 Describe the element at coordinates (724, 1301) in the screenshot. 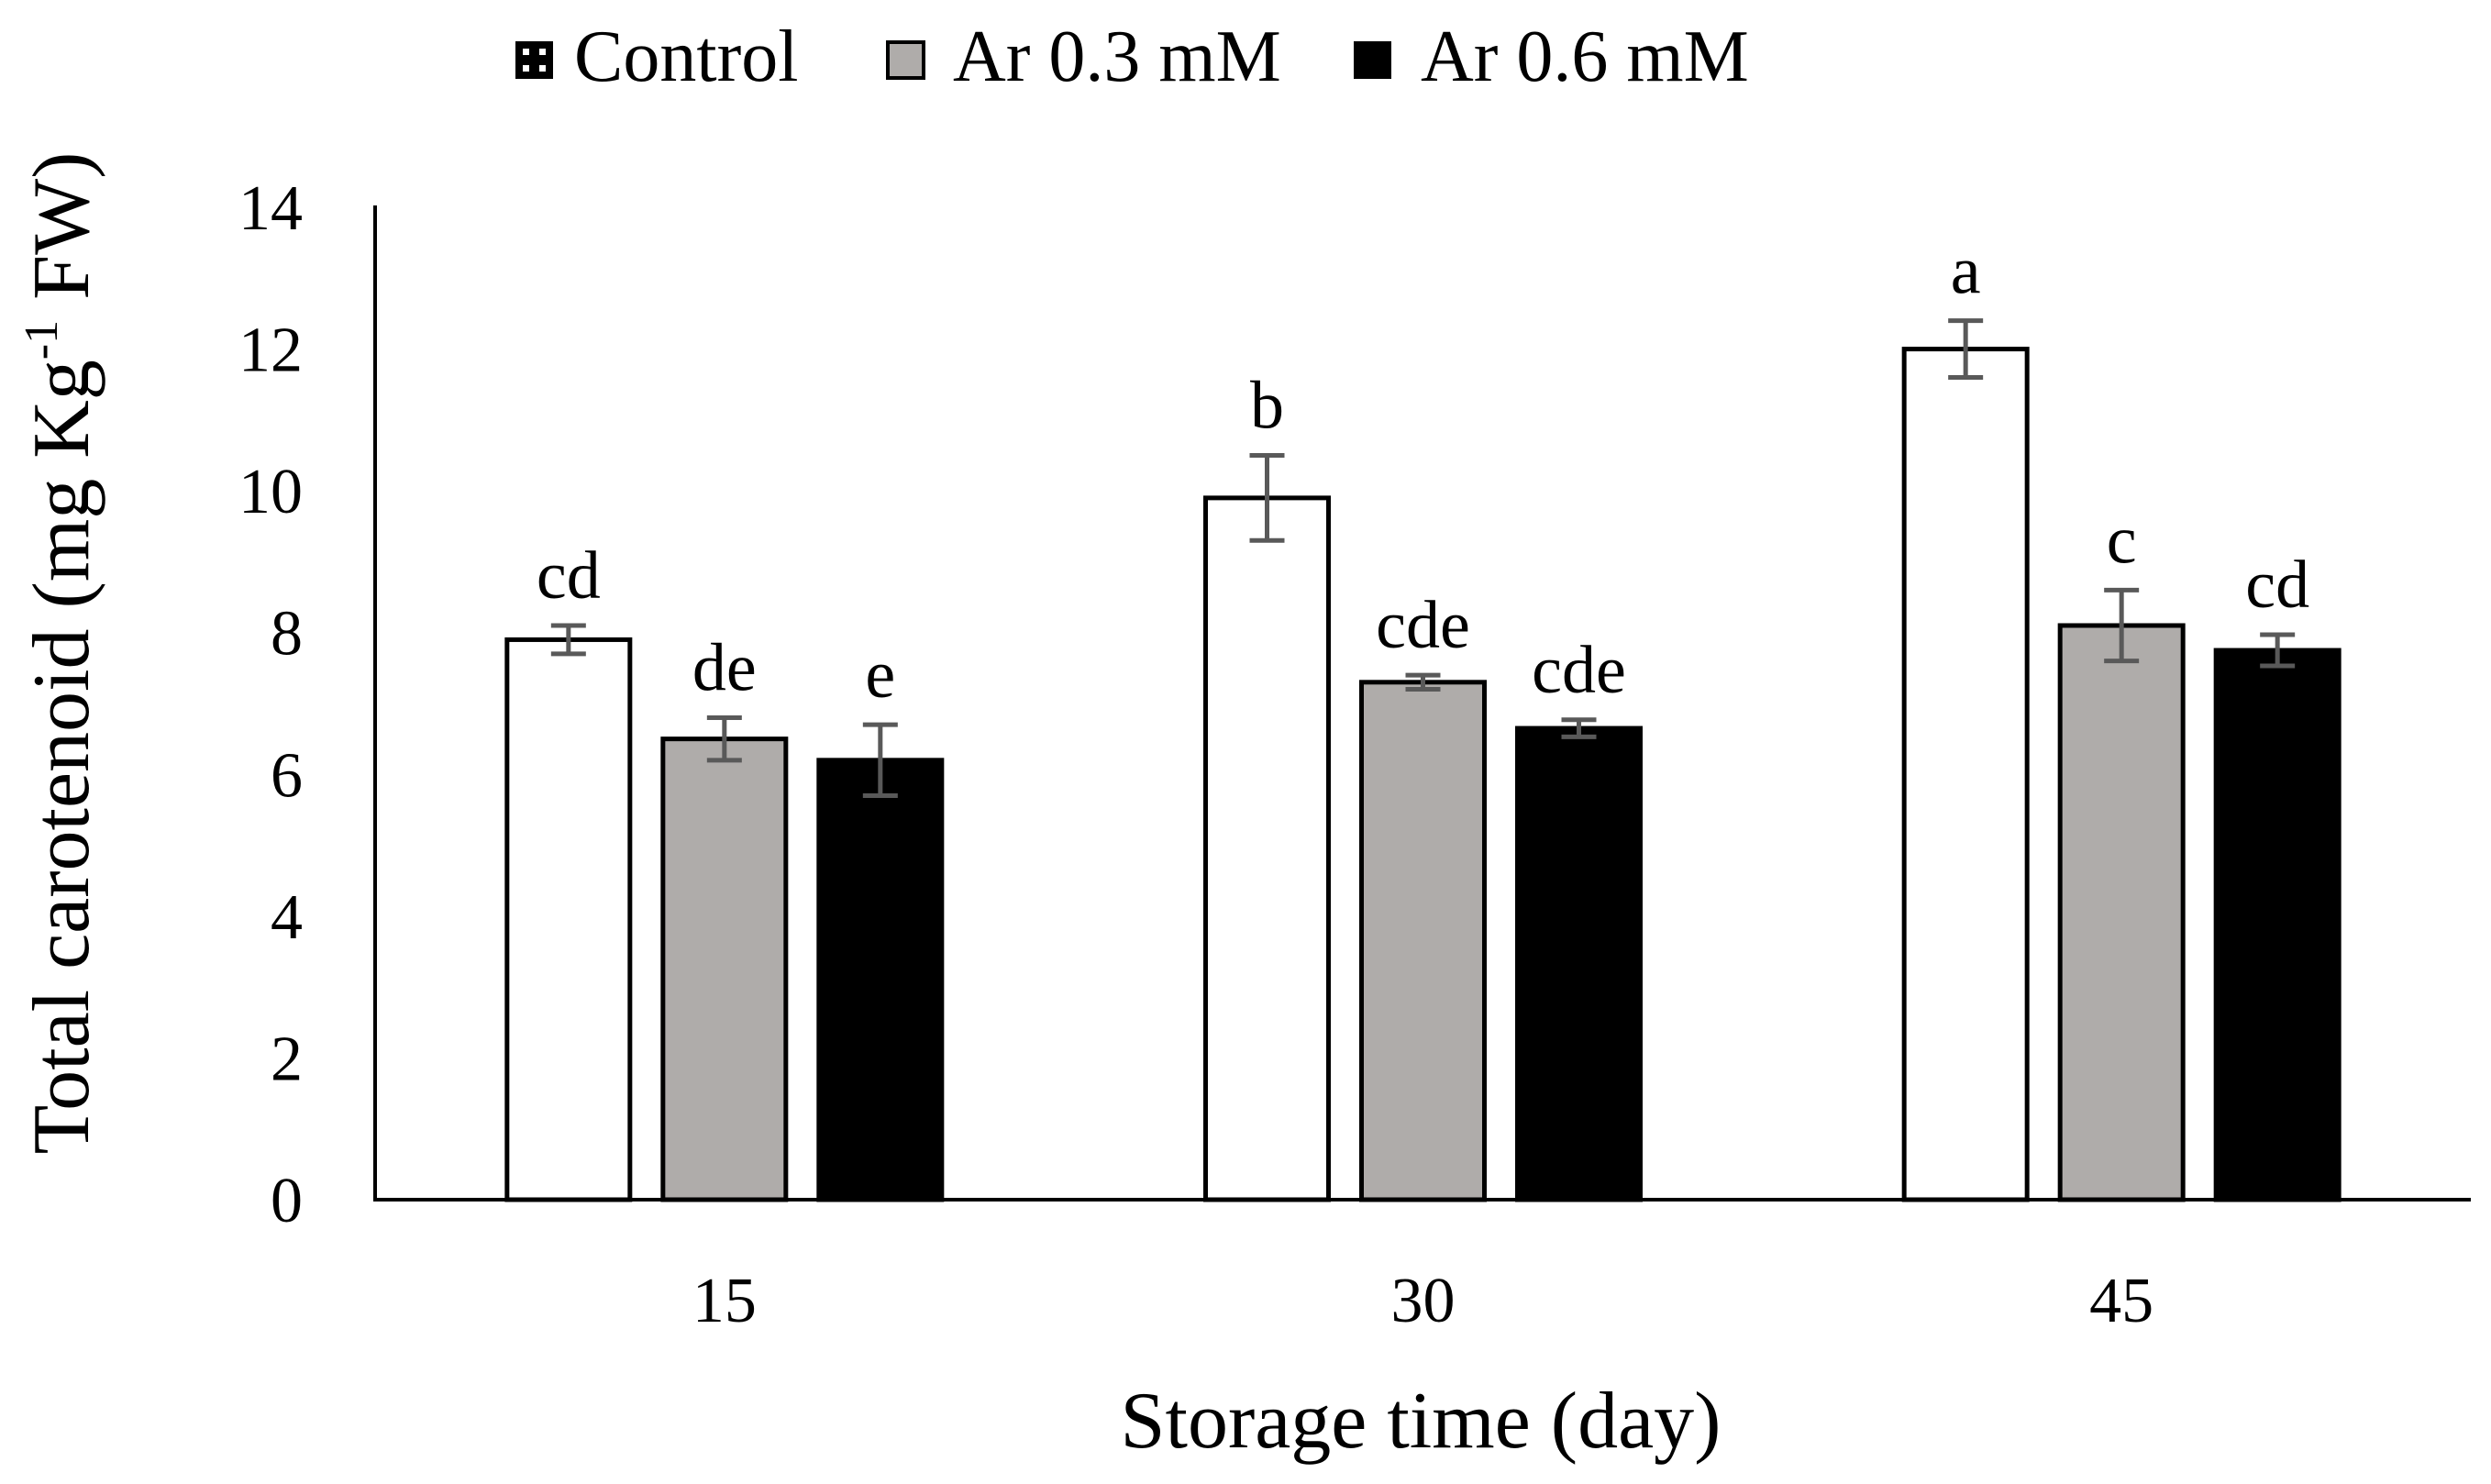

I see `x-category-label-15: 15` at that location.